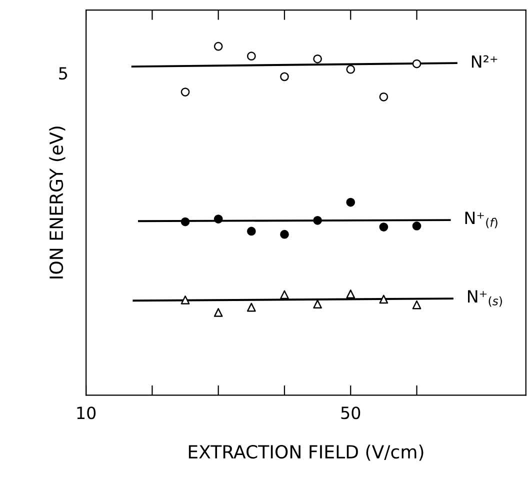  Describe the element at coordinates (485, 61) in the screenshot. I see `series-label: N²⁺` at that location.